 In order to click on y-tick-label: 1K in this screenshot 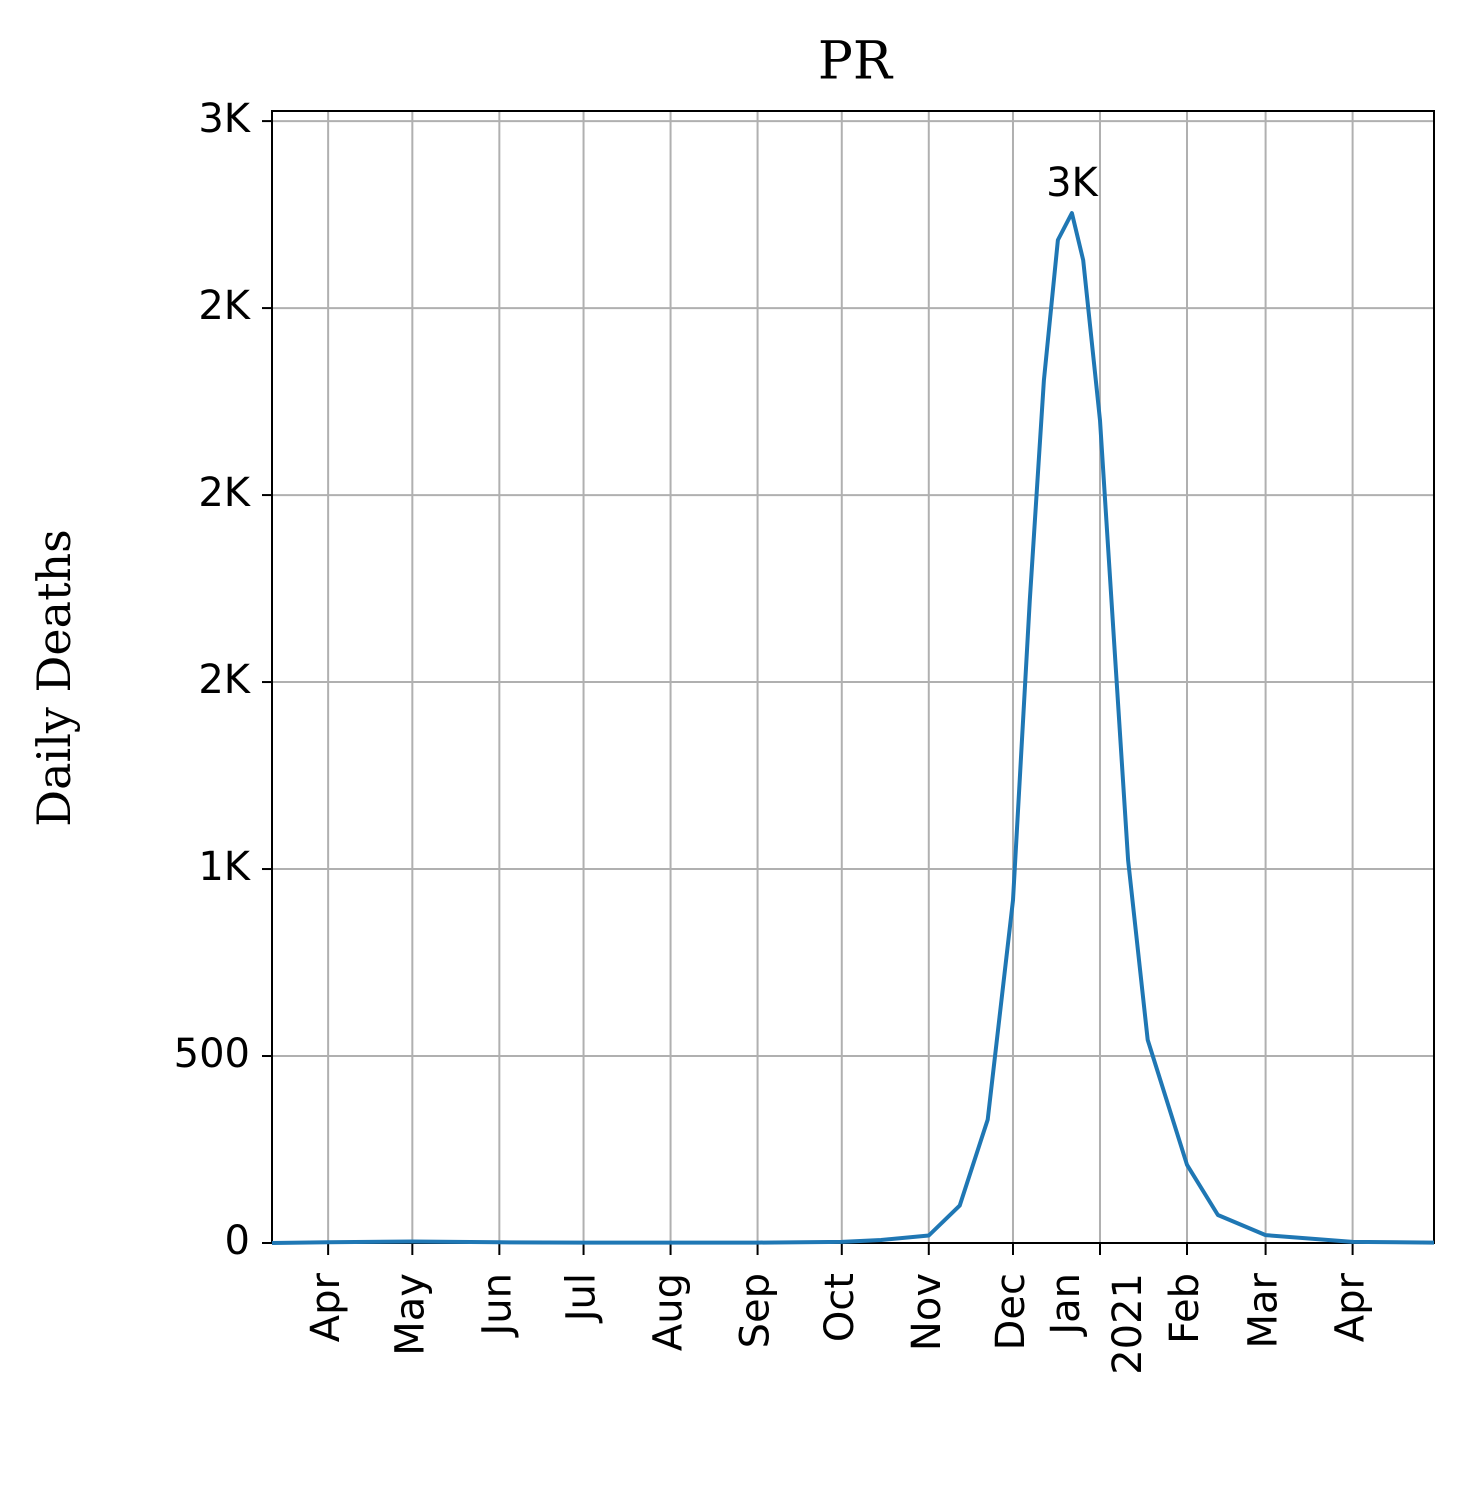, I will do `click(224, 867)`.